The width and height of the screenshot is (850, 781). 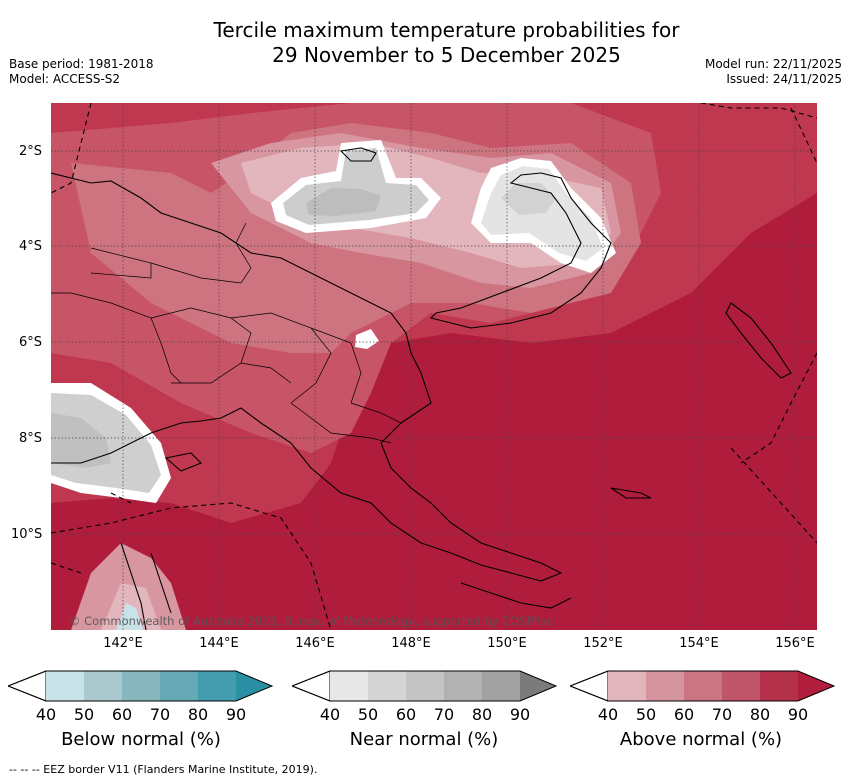 I want to click on cb2-tick: 40, so click(x=330, y=714).